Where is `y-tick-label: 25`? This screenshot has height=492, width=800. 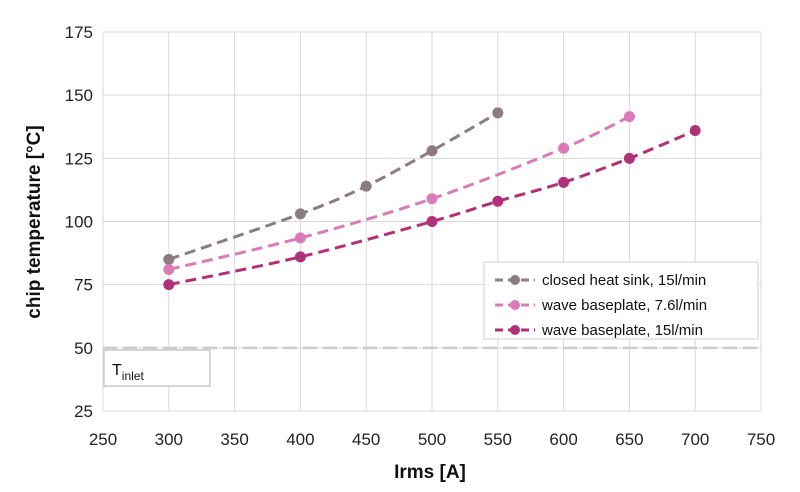
y-tick-label: 25 is located at coordinates (83, 411).